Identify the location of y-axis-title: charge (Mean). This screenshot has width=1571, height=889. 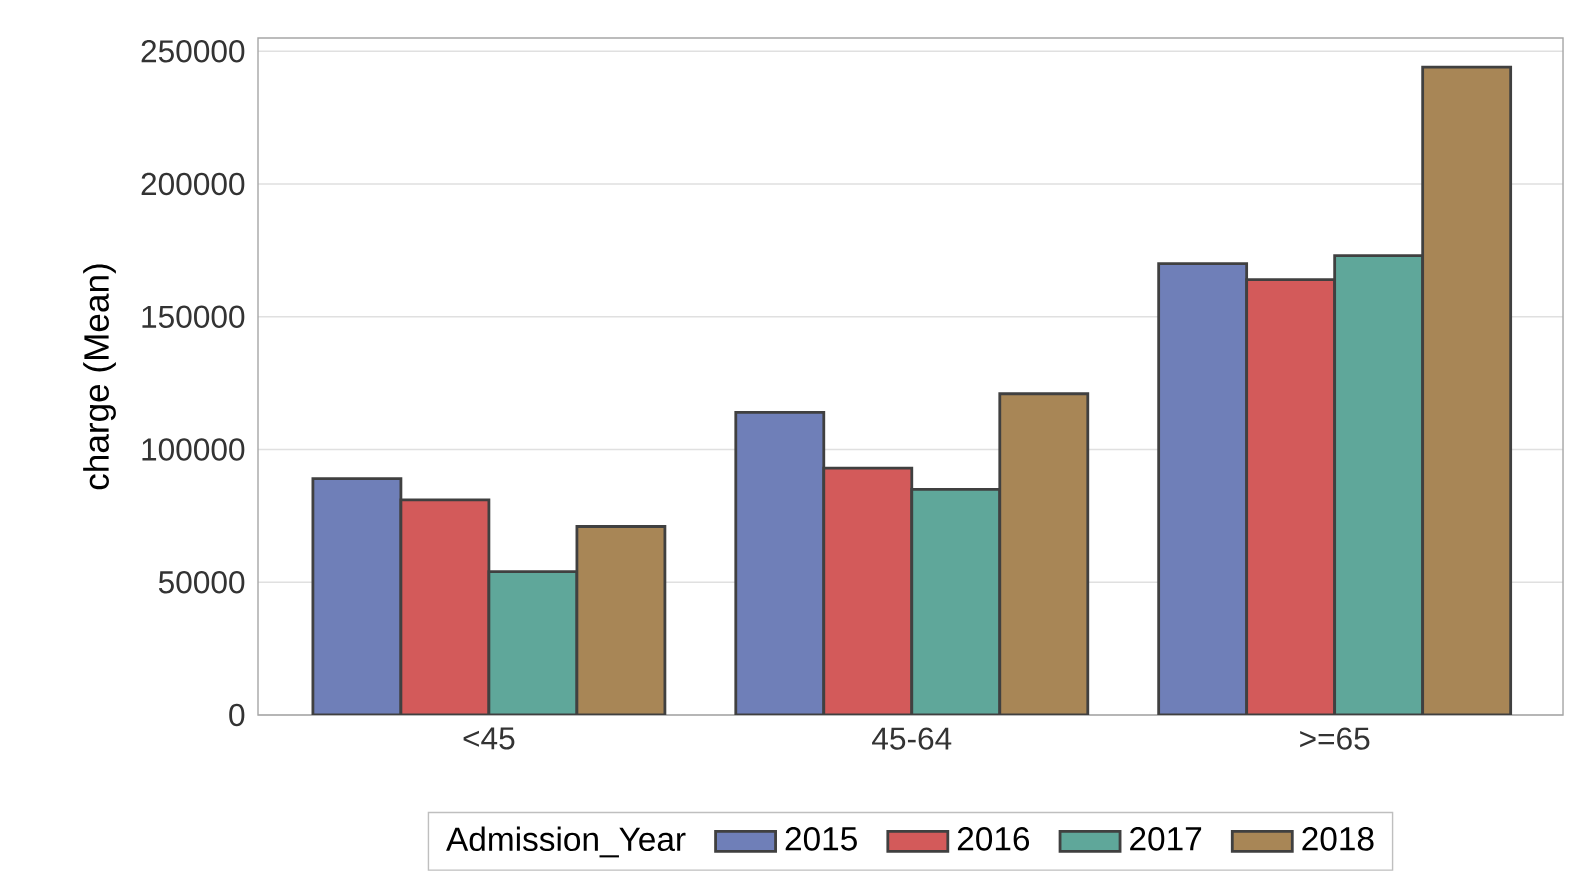
(99, 377).